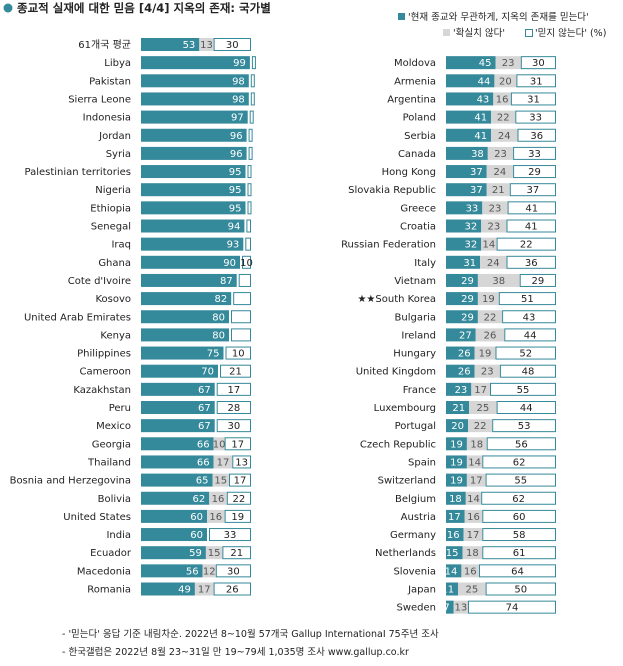 This screenshot has height=666, width=623. Describe the element at coordinates (104, 45) in the screenshot. I see `row-label: 61개국 평균` at that location.